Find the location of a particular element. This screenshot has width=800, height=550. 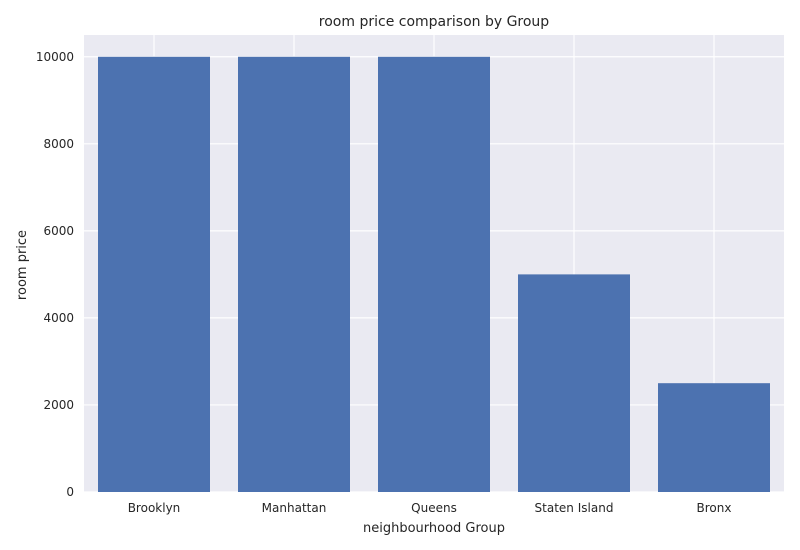

x-tick-label: Bronx is located at coordinates (714, 508).